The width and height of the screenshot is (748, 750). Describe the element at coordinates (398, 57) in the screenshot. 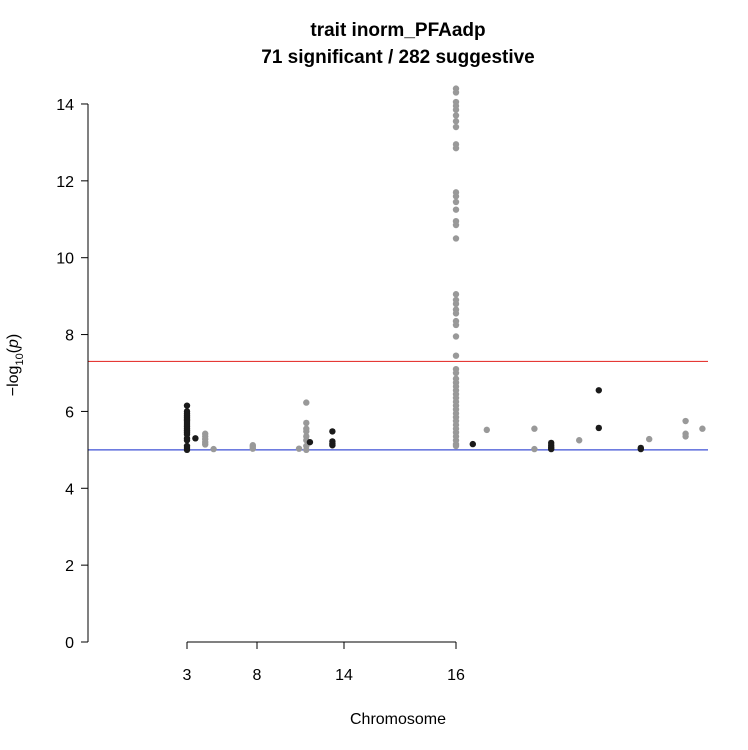

I see `chart-subtitle: 71 significant / 282 suggestive` at that location.